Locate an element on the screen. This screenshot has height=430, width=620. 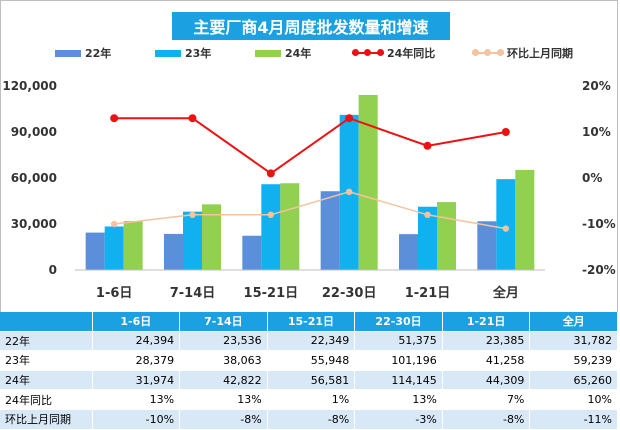
table-cell: 41,258 is located at coordinates (486, 360).